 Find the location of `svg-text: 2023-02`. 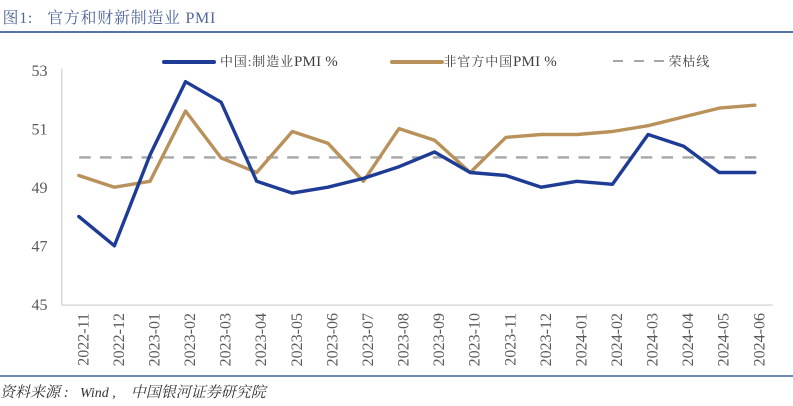

svg-text: 2023-02 is located at coordinates (190, 339).